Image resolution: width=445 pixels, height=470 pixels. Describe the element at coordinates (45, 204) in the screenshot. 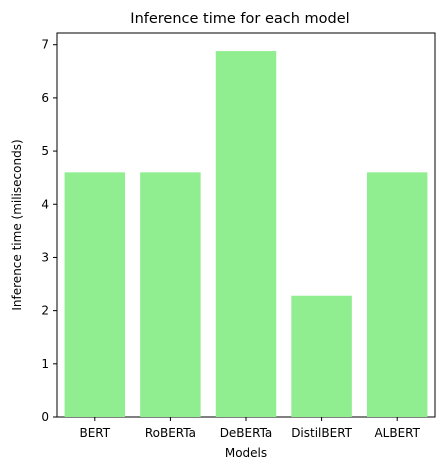

I see `y-tick-label: 4` at that location.